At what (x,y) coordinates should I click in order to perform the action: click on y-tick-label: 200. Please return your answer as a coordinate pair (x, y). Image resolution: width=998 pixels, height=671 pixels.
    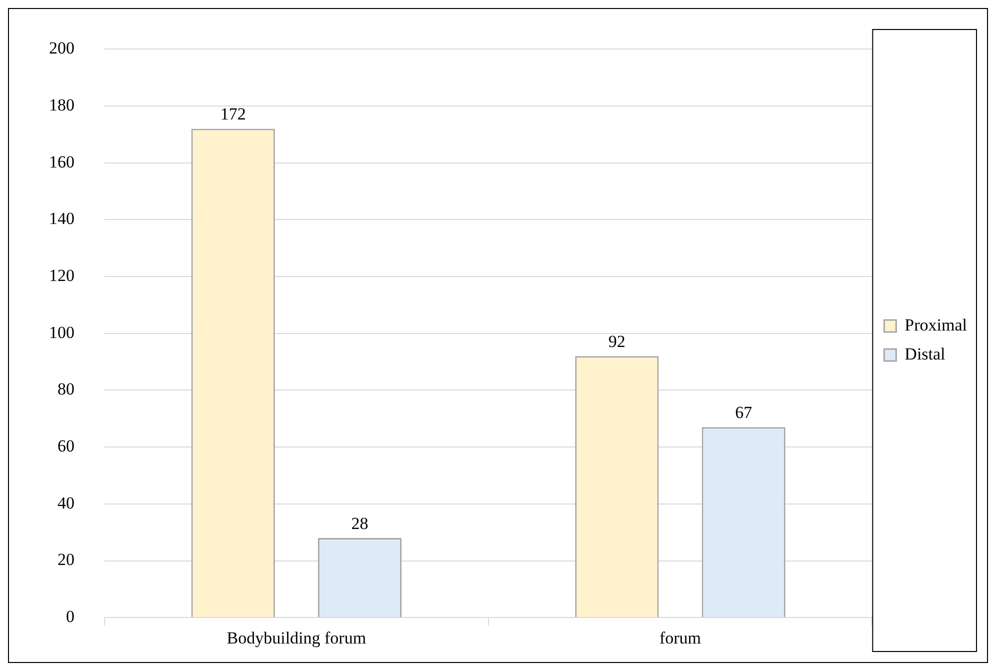
    Looking at the image, I should click on (61, 48).